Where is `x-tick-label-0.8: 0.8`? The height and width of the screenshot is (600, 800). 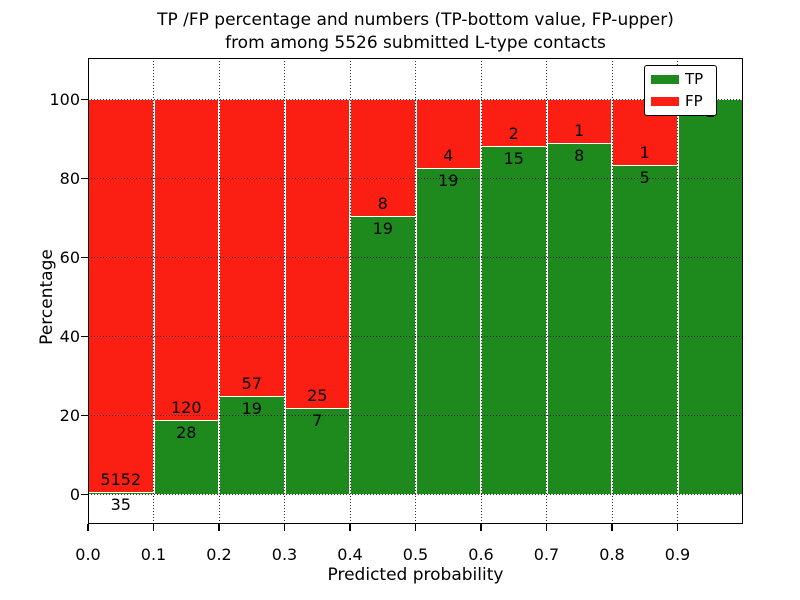
x-tick-label-0.8: 0.8 is located at coordinates (612, 554).